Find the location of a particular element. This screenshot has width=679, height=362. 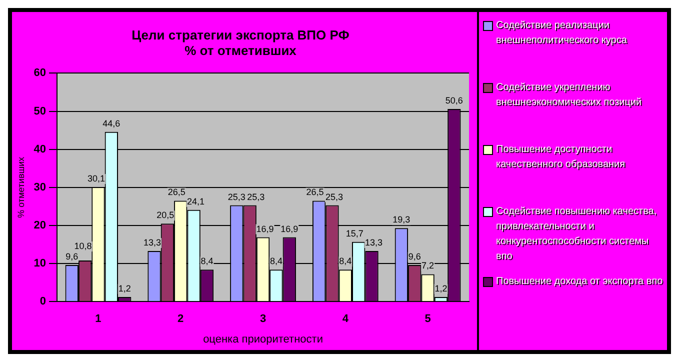

x-tick-label: 2 is located at coordinates (181, 319).